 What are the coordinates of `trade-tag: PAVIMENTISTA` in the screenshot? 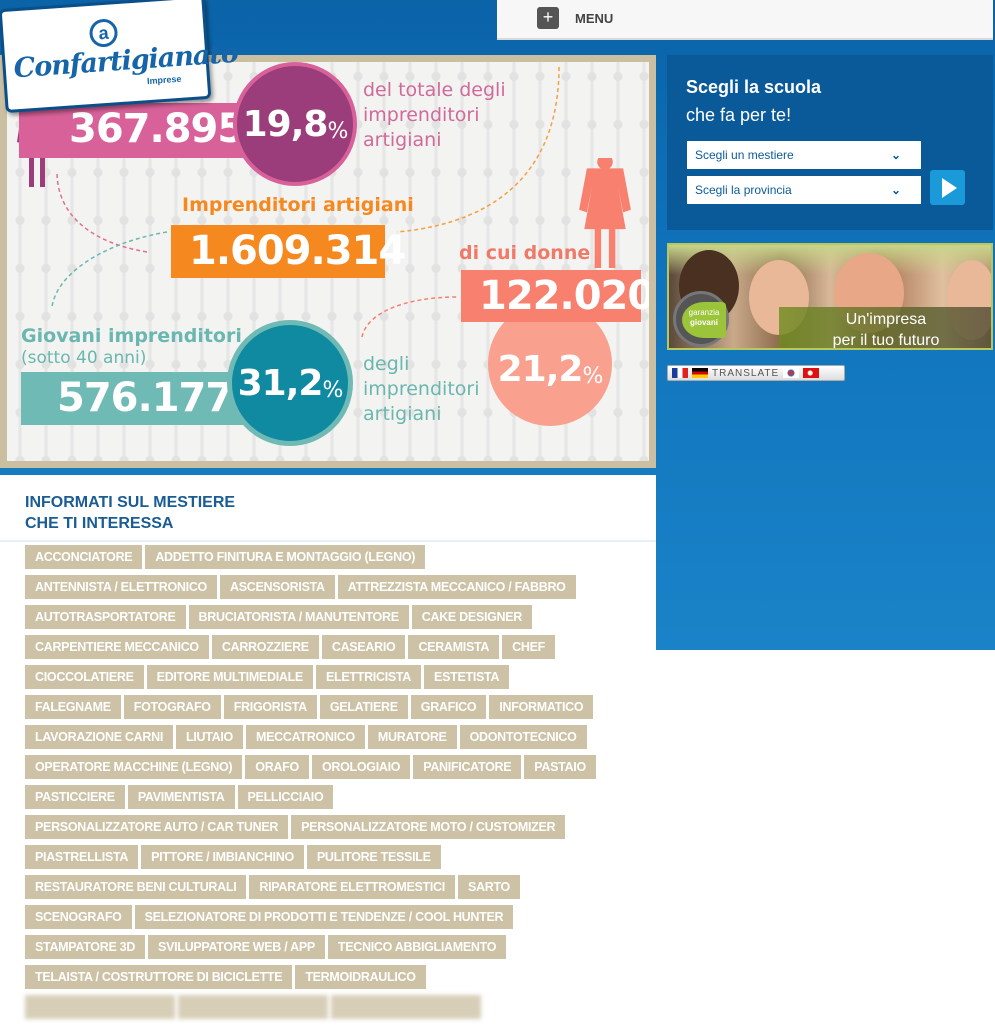 It's located at (181, 797).